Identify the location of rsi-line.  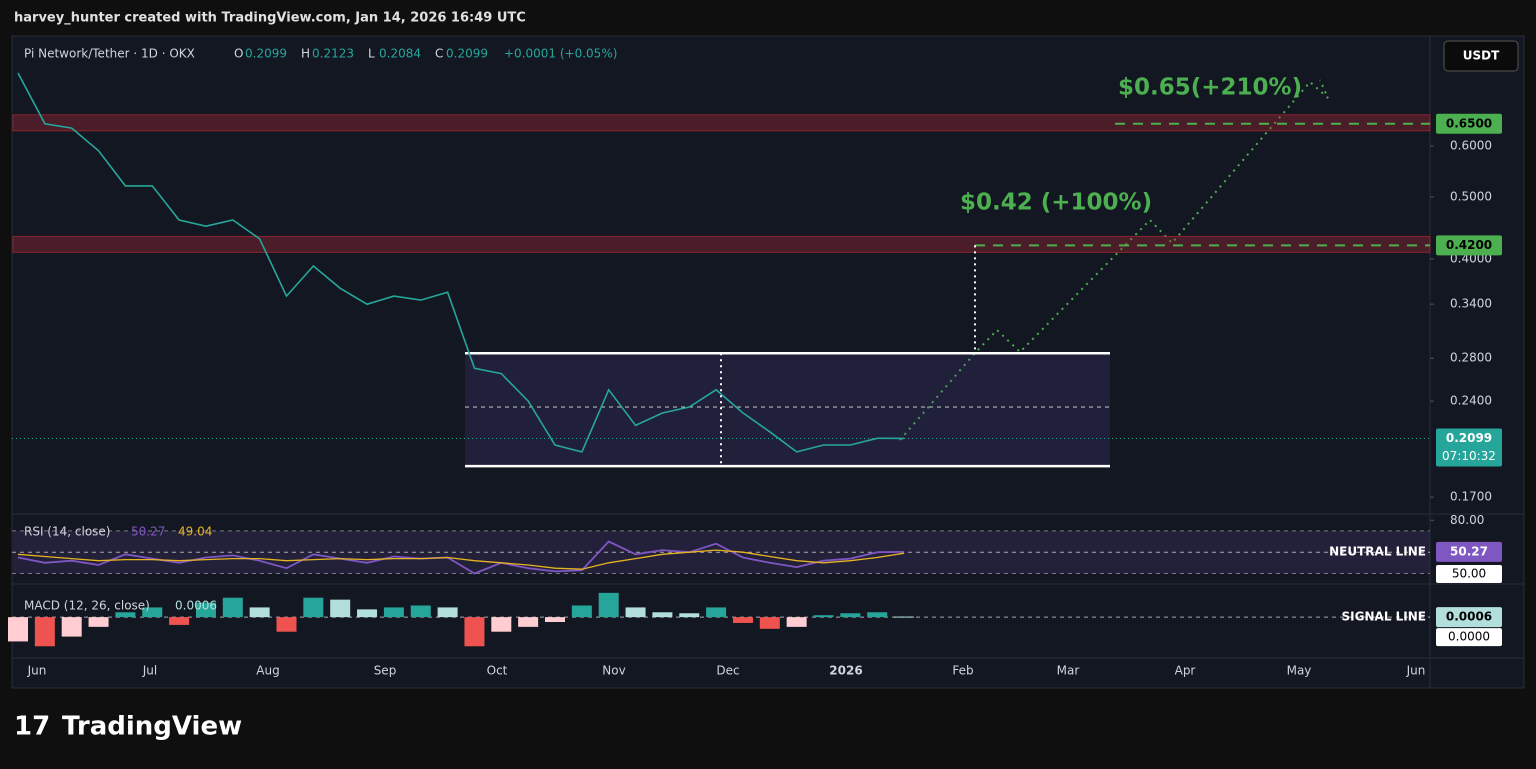
(461, 559).